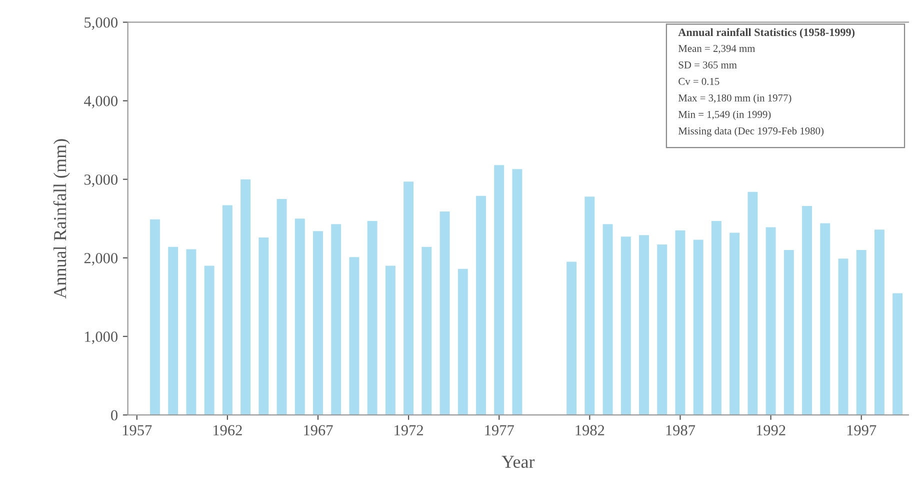 The width and height of the screenshot is (913, 494). What do you see at coordinates (101, 259) in the screenshot?
I see `y-tick-label: 2,000` at bounding box center [101, 259].